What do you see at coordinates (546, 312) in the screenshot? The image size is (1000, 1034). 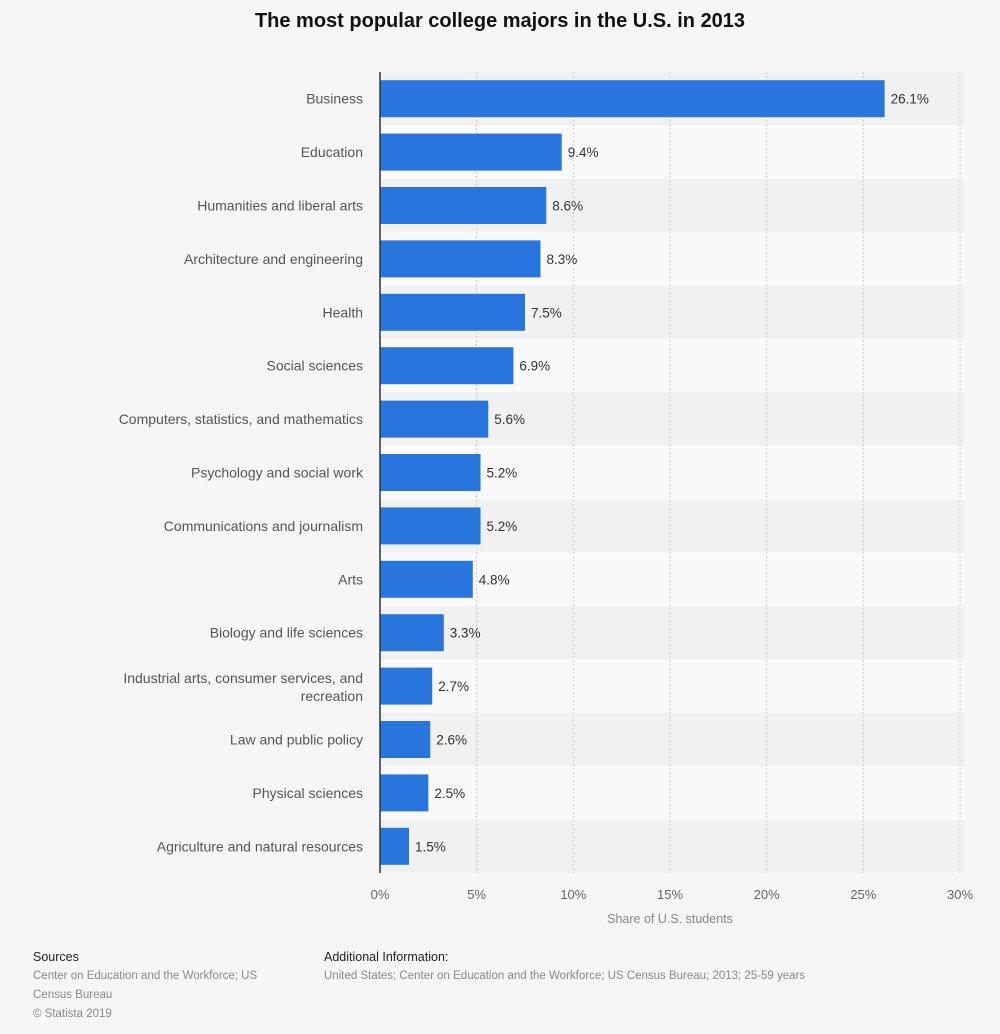 I see `data-label: 7.5%` at bounding box center [546, 312].